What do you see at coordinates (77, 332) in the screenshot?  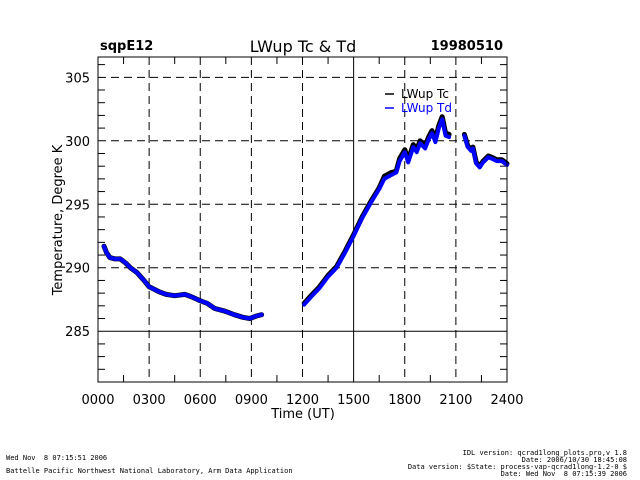 I see `y-tick-label: 285` at bounding box center [77, 332].